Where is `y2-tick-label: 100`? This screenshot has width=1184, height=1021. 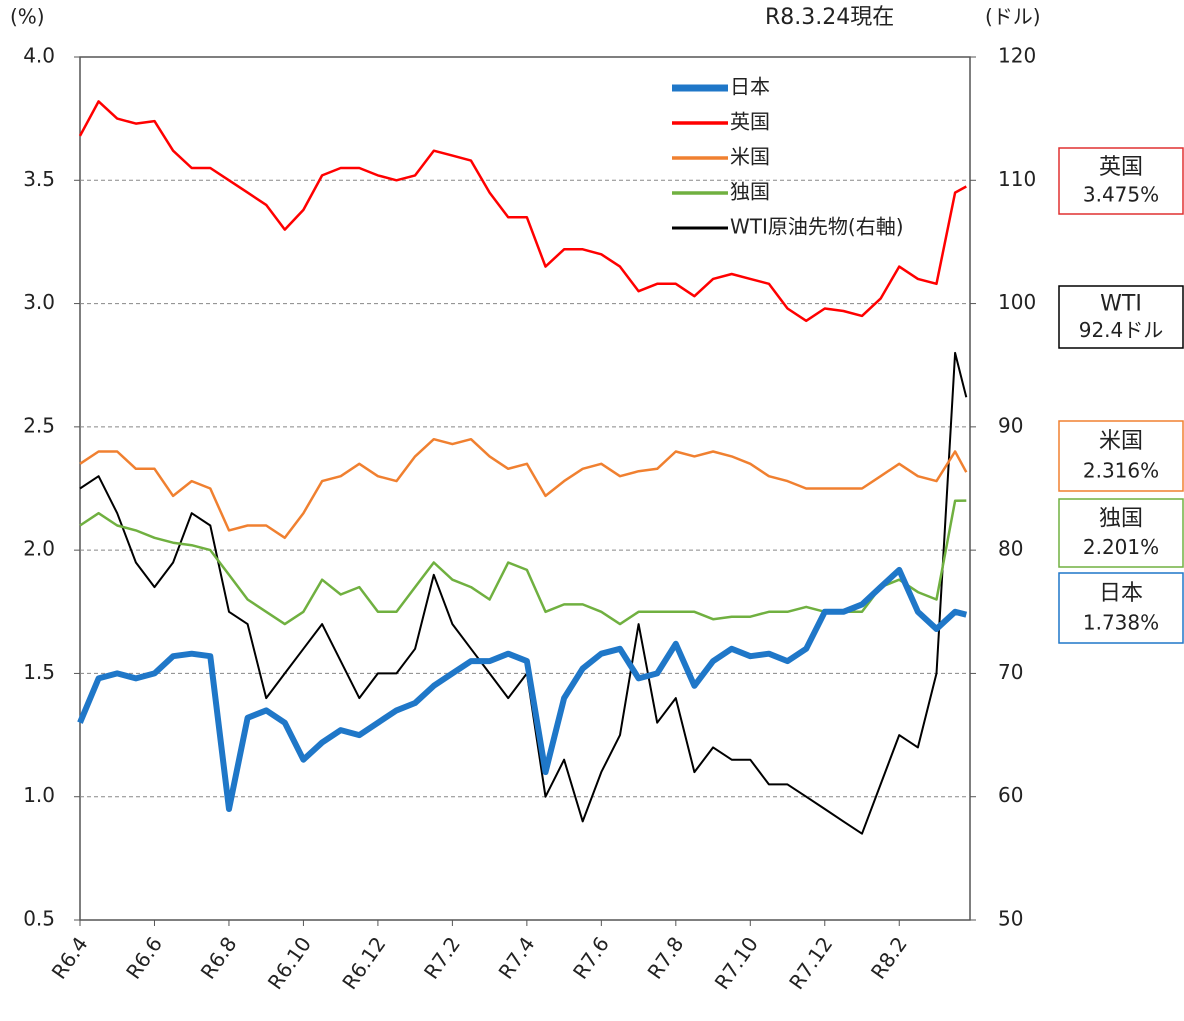
y2-tick-label: 100 is located at coordinates (1017, 302).